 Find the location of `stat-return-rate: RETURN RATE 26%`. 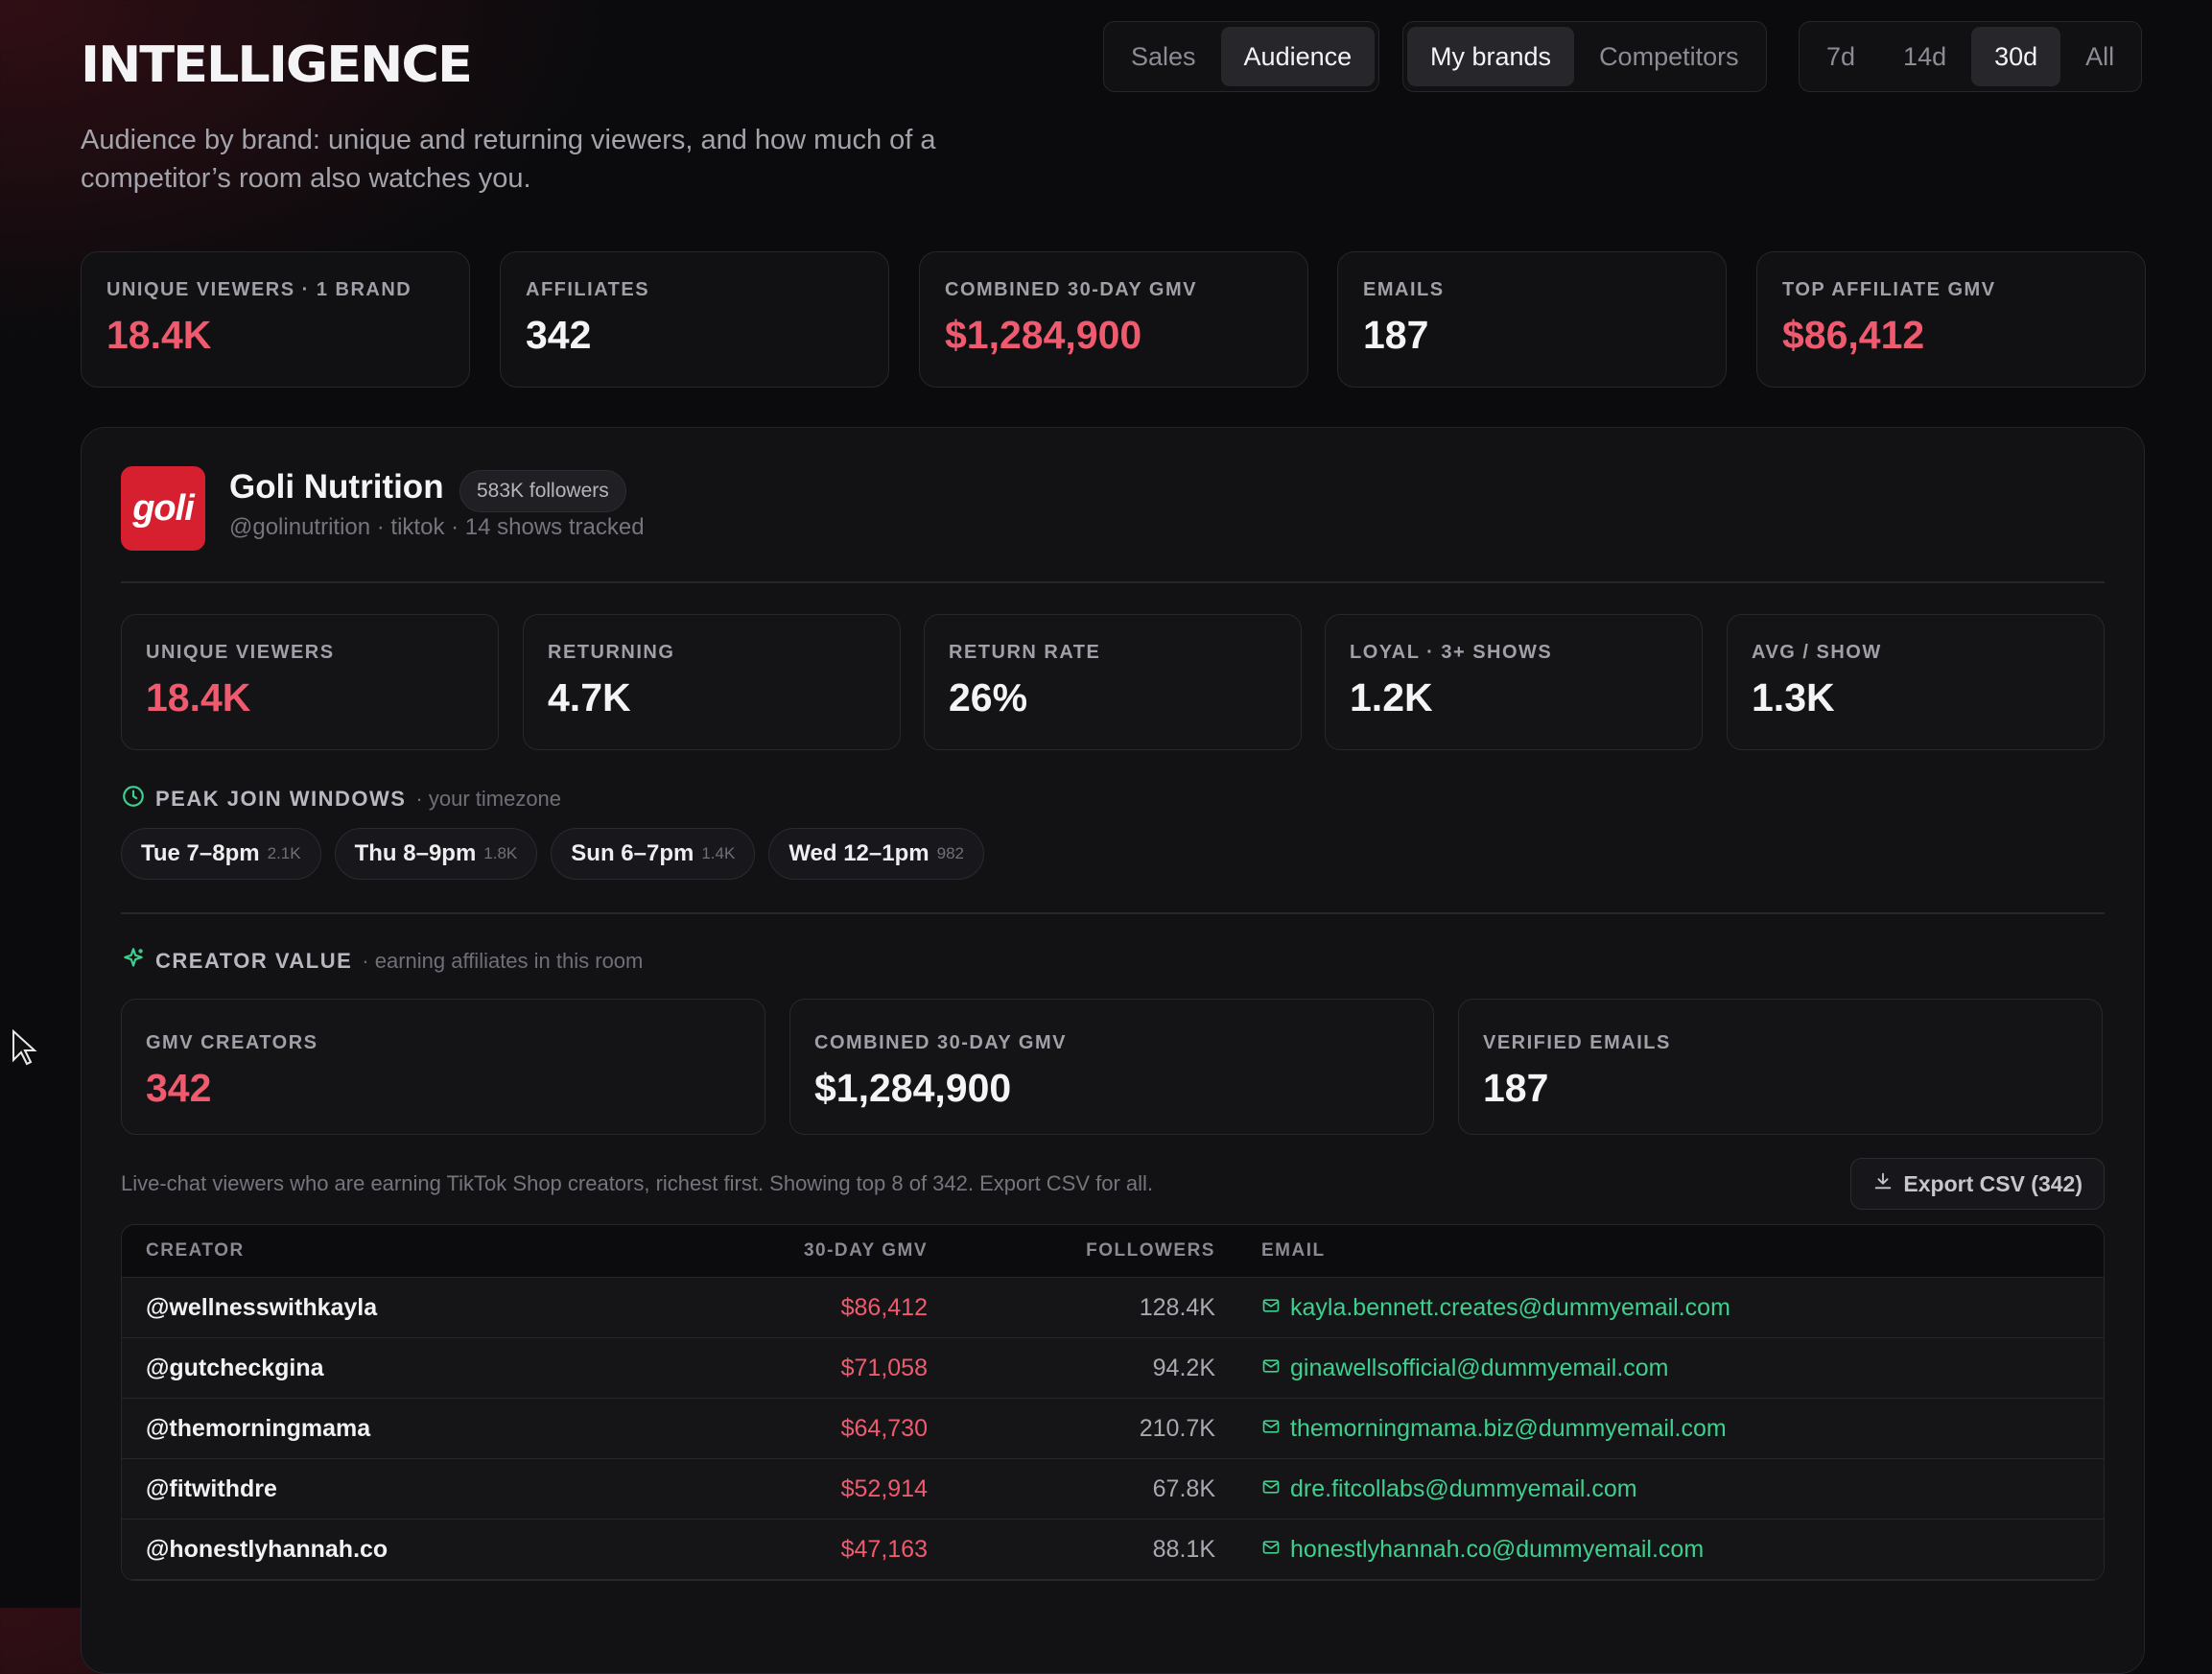

stat-return-rate: RETURN RATE 26% is located at coordinates (1113, 682).